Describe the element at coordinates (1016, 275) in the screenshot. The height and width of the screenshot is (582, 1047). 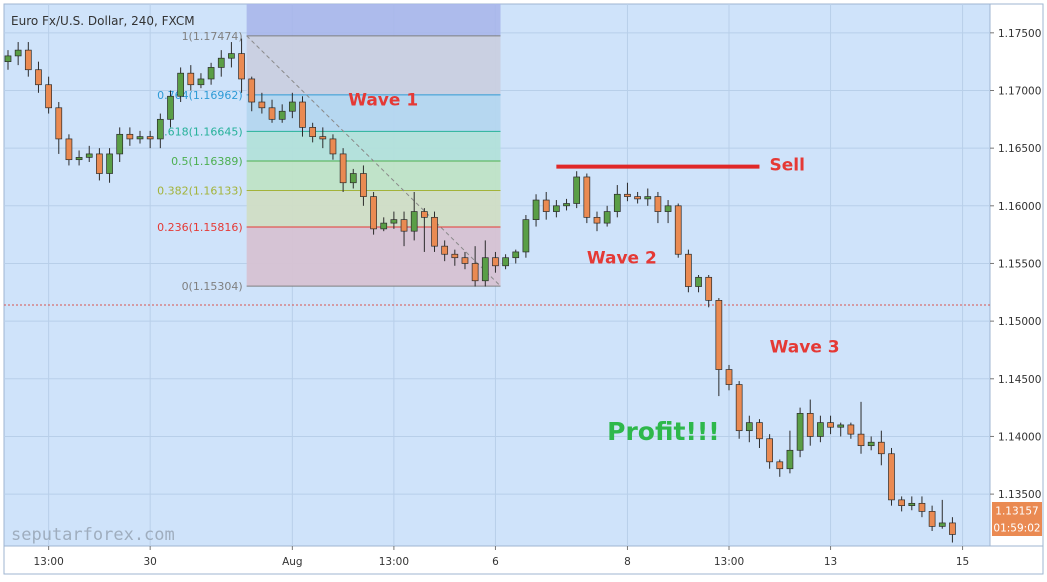
I see `price-axis-area` at that location.